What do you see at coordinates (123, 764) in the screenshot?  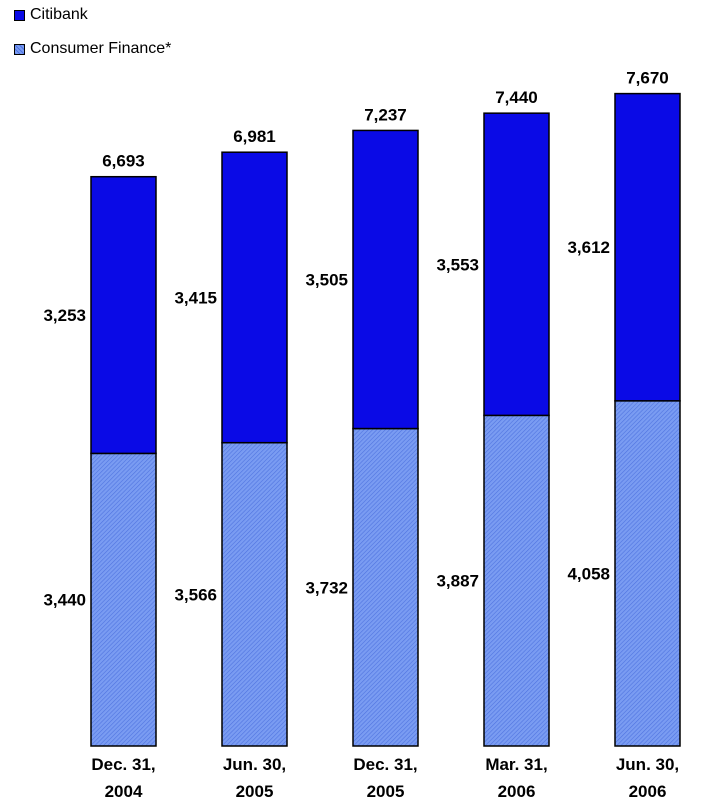 I see `x-tick-label-0-line1: Dec. 31,` at bounding box center [123, 764].